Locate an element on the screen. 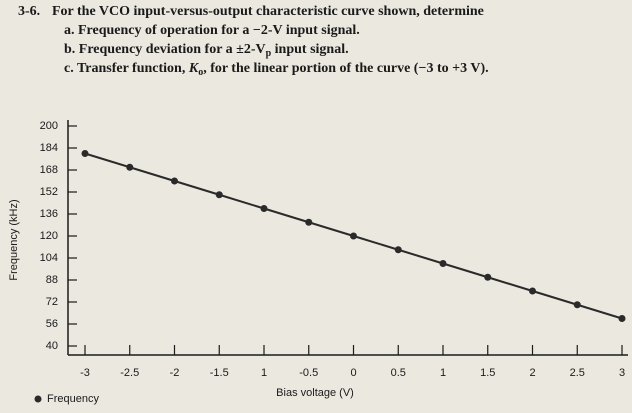  x-tick-label: 2.5 is located at coordinates (577, 373).